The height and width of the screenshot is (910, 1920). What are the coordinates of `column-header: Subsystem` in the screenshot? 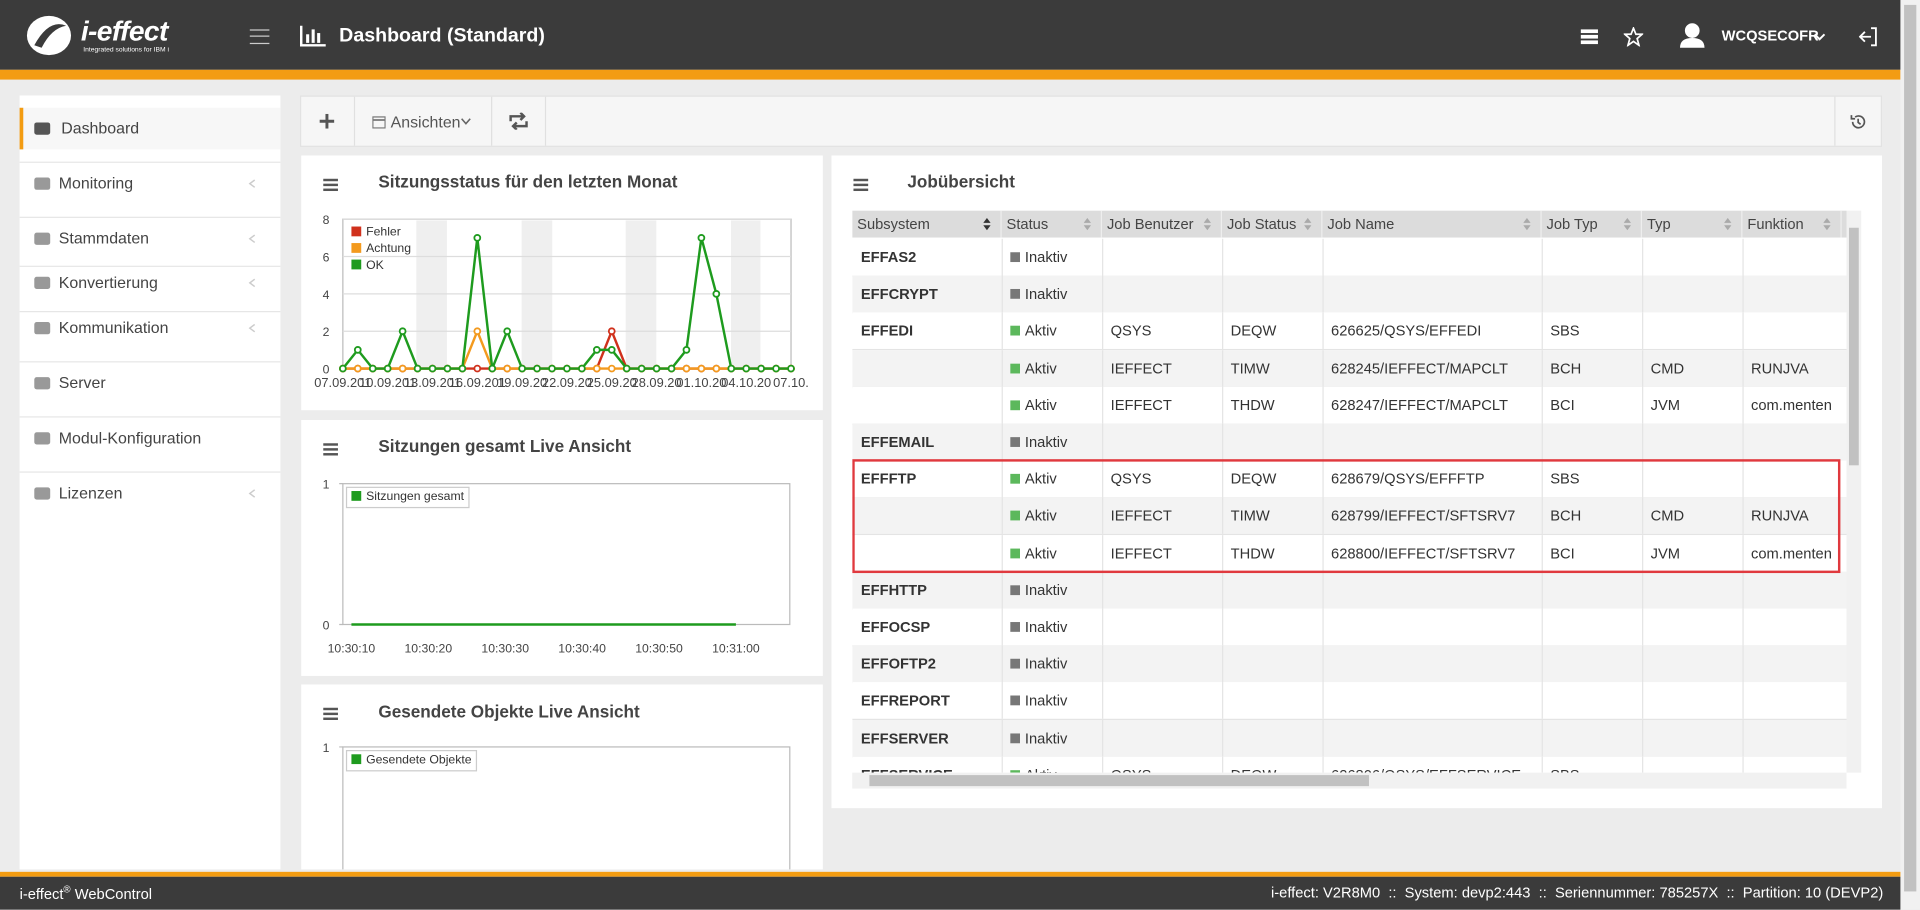 It's located at (927, 224).